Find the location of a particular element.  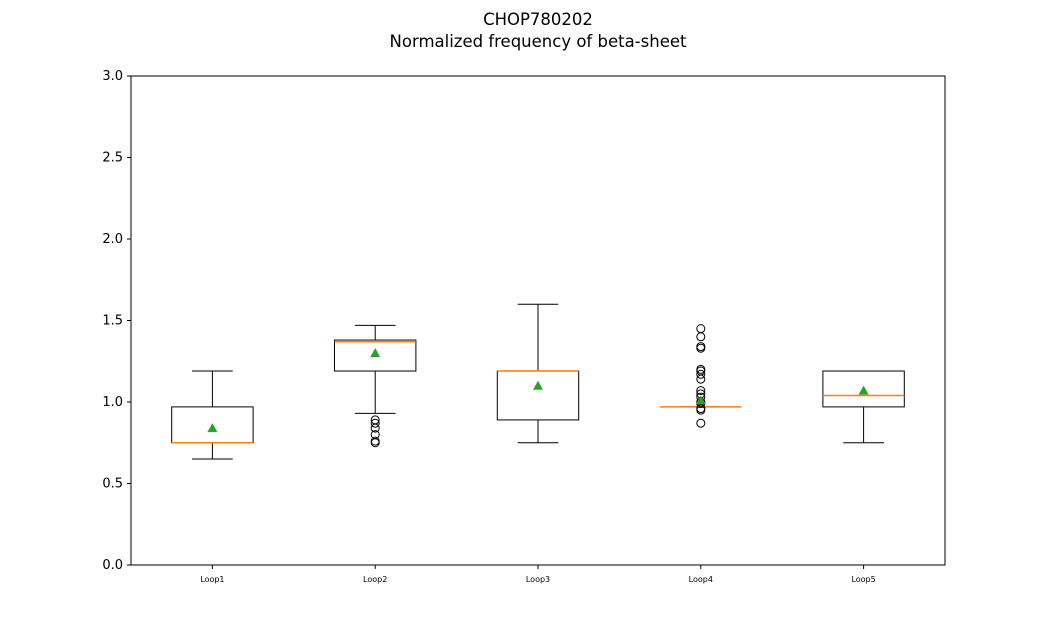

y-tick-label: 1.0 is located at coordinates (112, 402).